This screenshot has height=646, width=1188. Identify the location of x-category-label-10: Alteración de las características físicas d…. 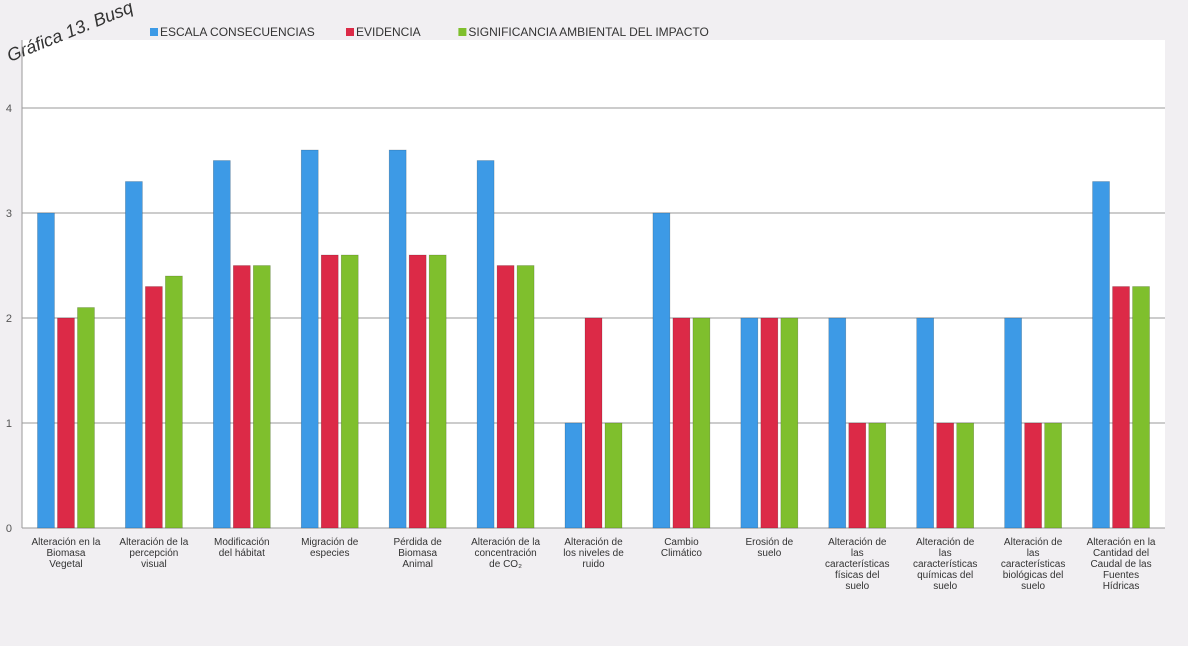
(857, 564).